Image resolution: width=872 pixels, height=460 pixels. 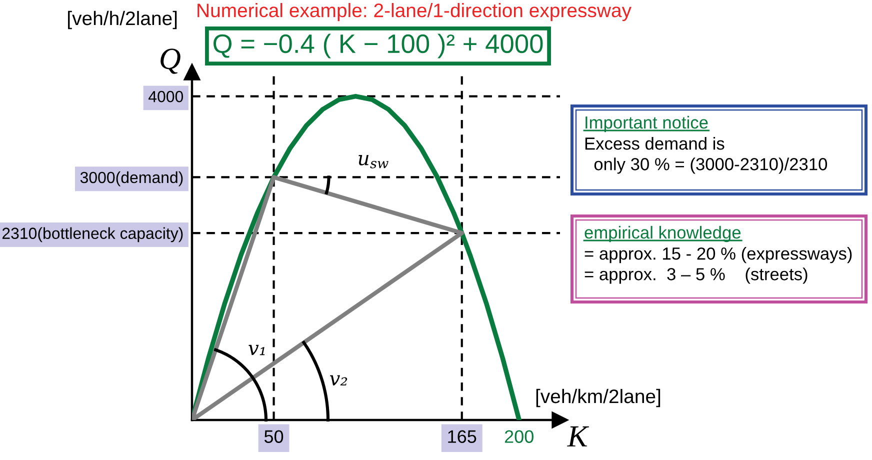 I want to click on x-axis-title: K, so click(x=578, y=436).